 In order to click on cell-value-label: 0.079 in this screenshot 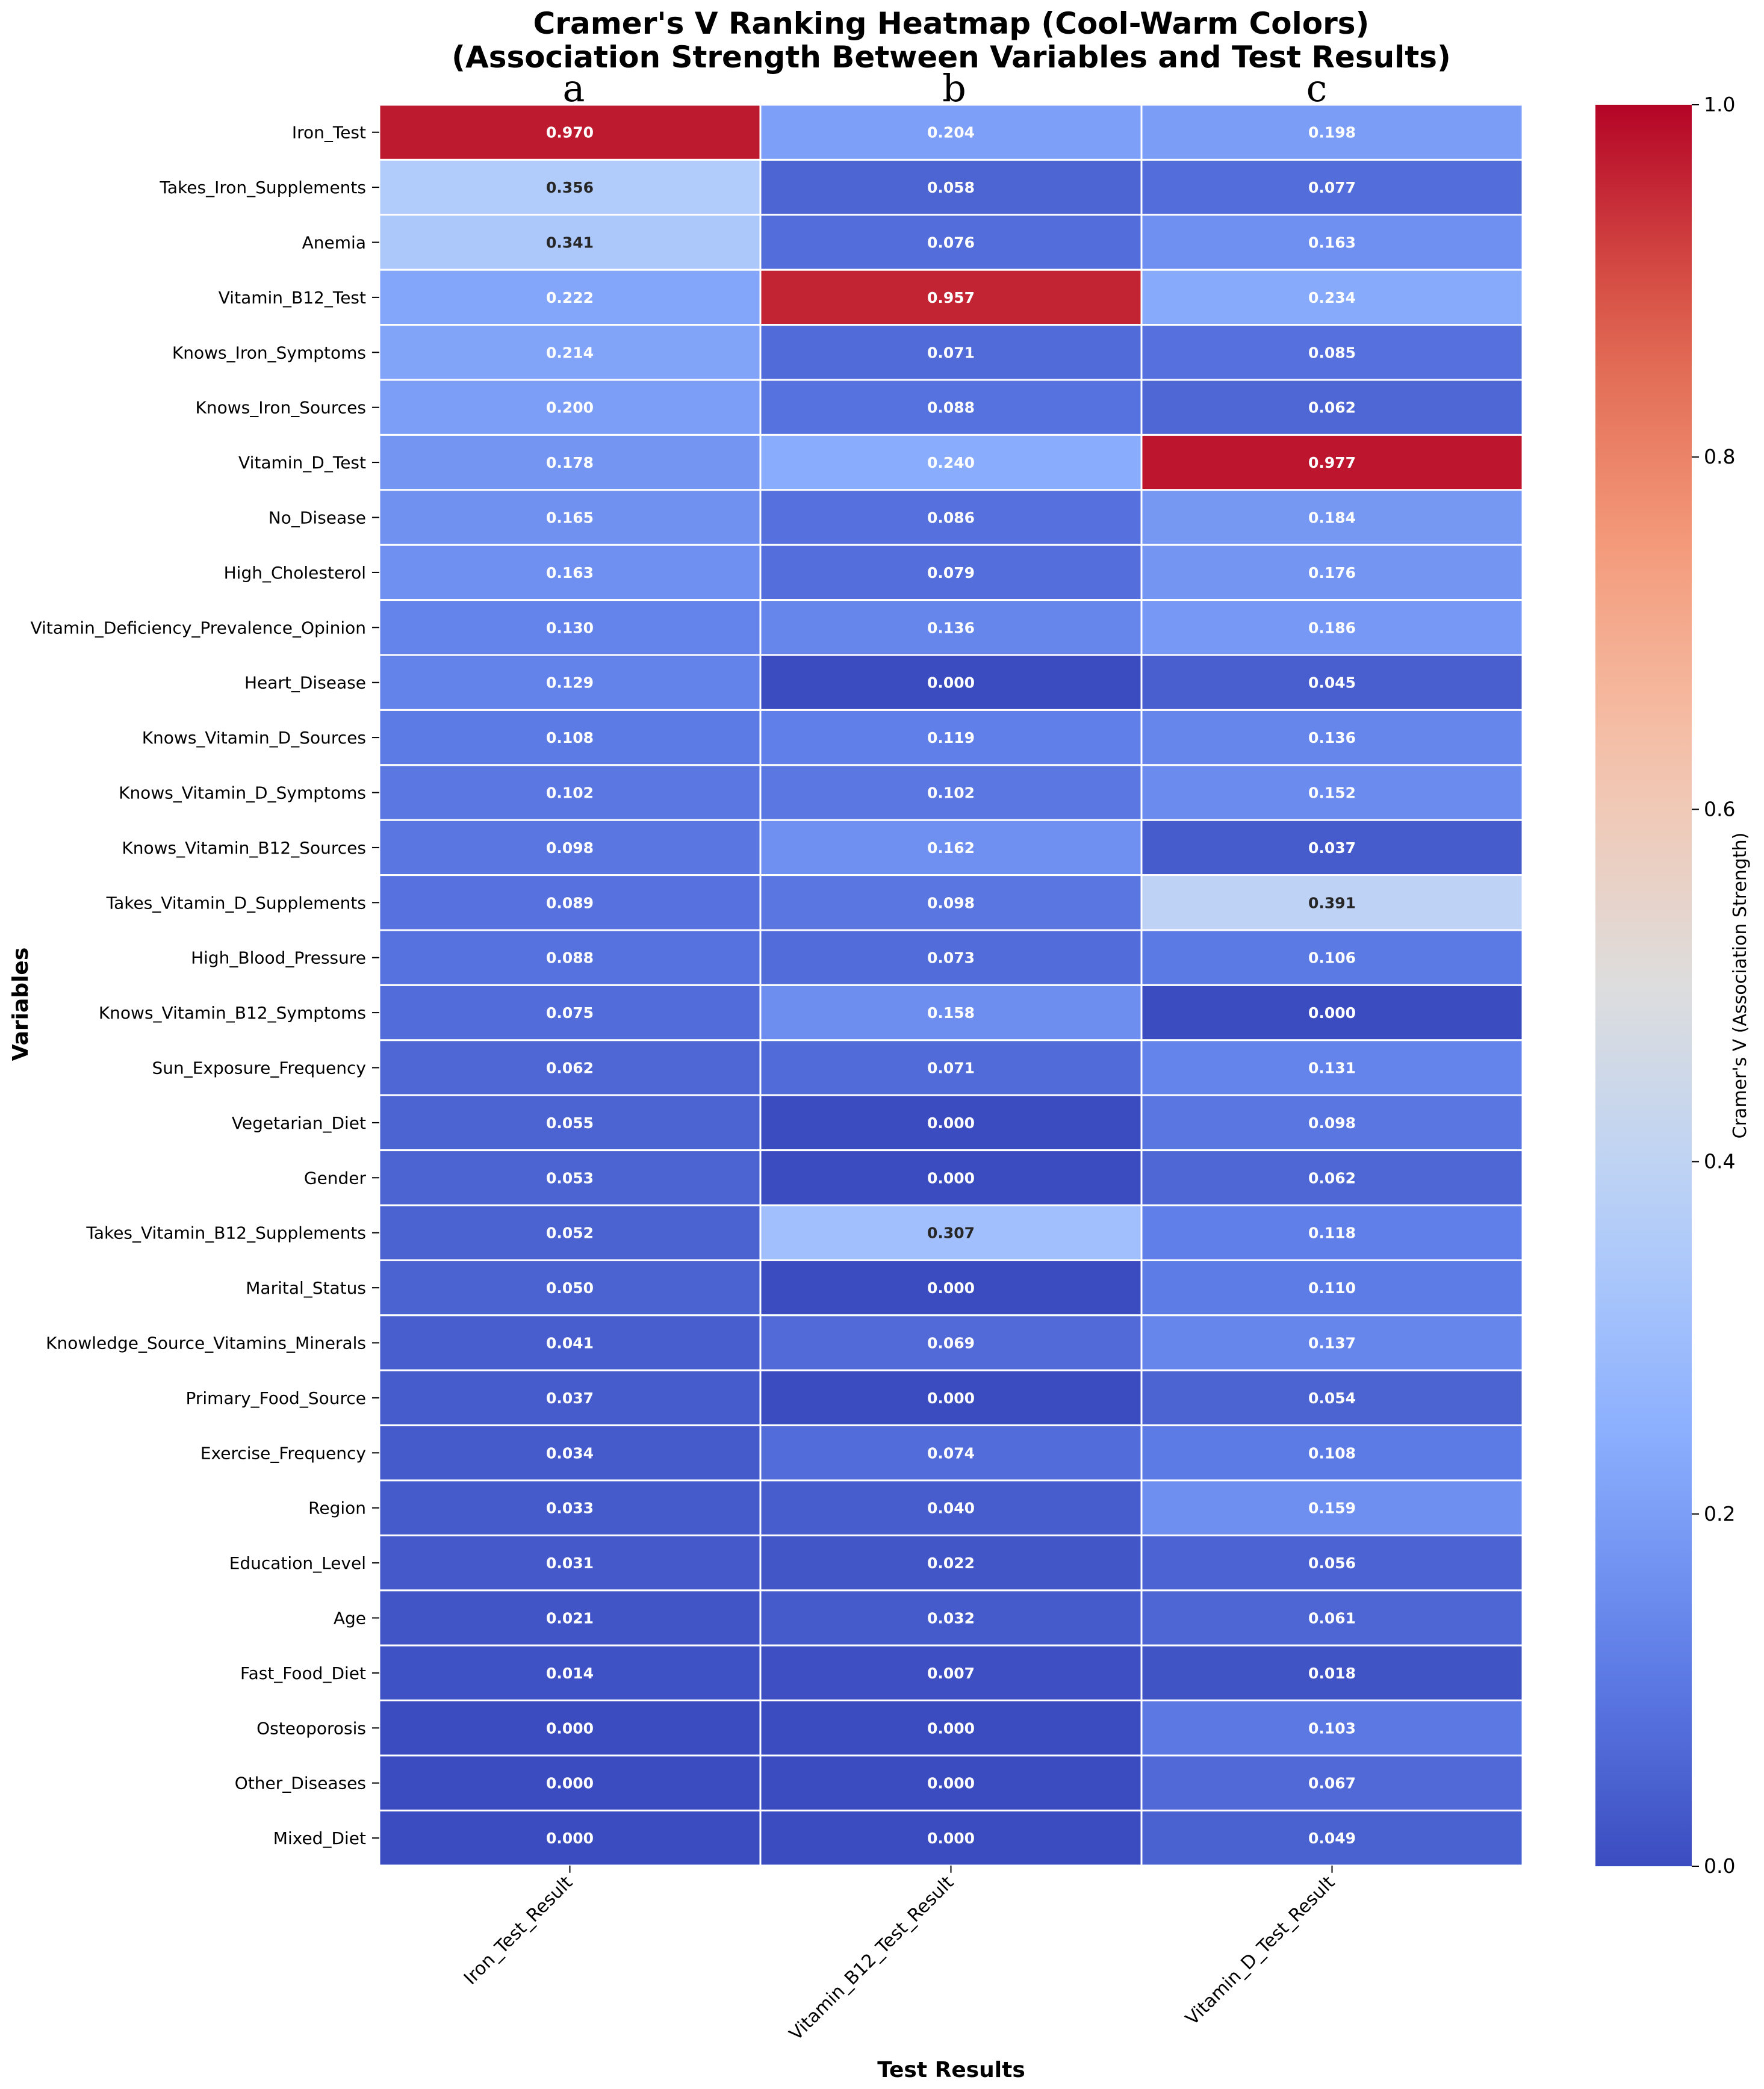, I will do `click(951, 573)`.